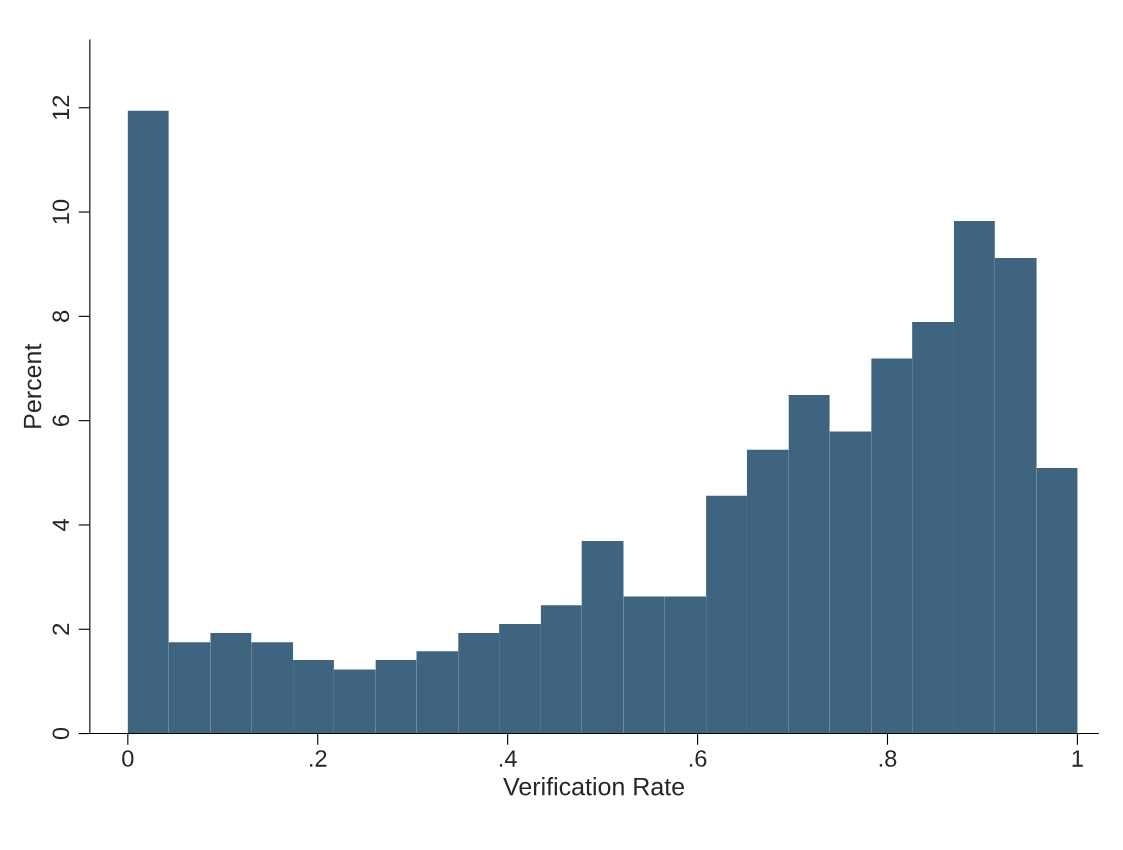  Describe the element at coordinates (60, 525) in the screenshot. I see `y-tick-label: 4` at that location.